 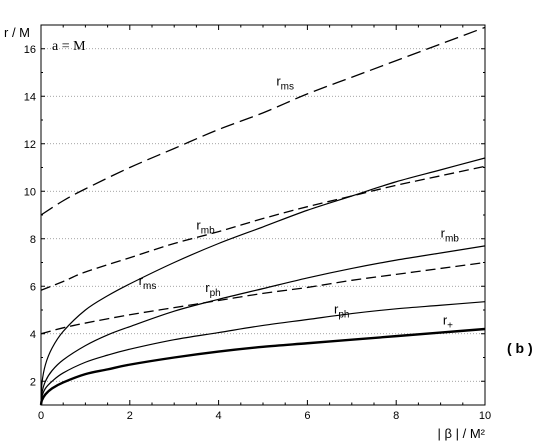 What do you see at coordinates (30, 50) in the screenshot?
I see `y-tick-label: 16` at bounding box center [30, 50].